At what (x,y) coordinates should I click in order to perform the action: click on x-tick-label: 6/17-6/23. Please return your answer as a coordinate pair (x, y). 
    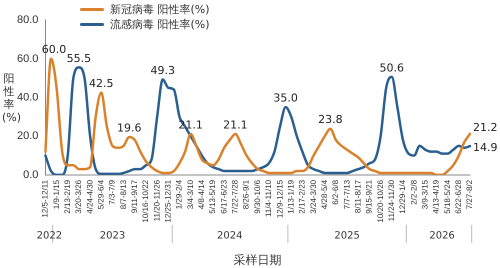
    Looking at the image, I should click on (223, 196).